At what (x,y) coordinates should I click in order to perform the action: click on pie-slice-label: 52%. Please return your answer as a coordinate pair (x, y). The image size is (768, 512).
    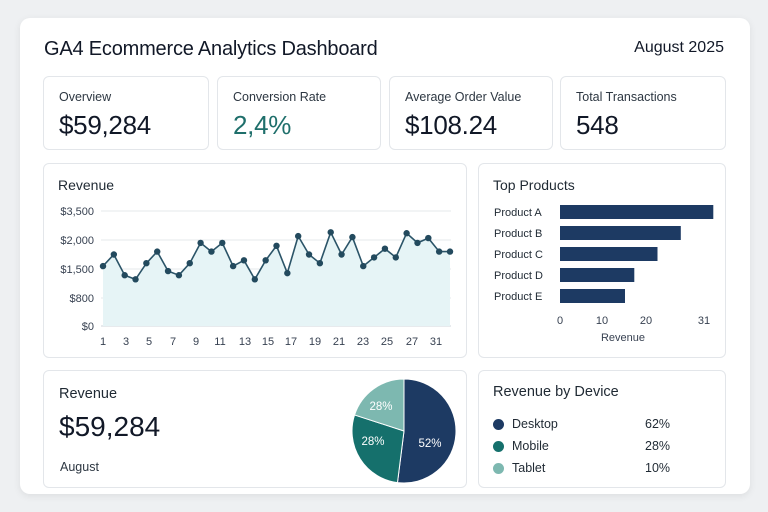
    Looking at the image, I should click on (429, 444).